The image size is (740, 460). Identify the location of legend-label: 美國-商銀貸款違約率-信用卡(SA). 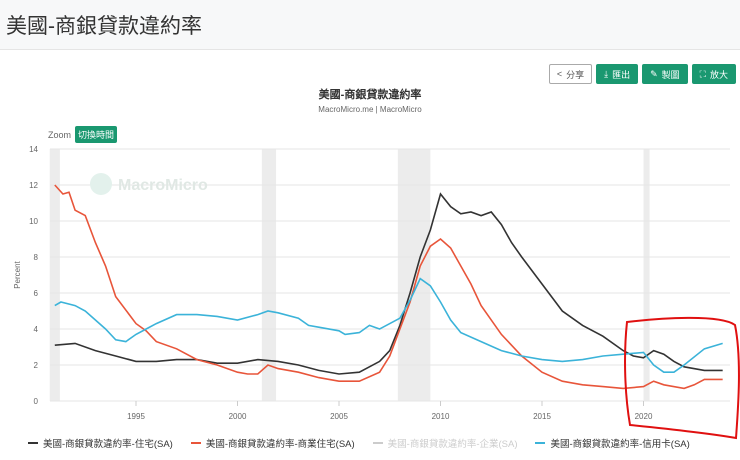
(620, 444).